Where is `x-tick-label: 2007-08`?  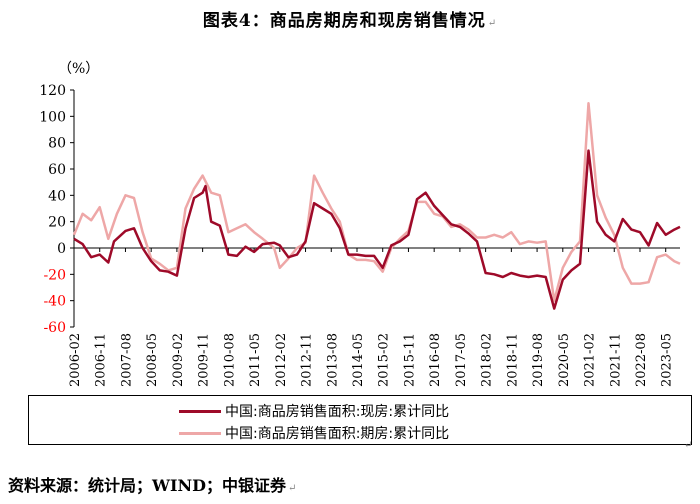
x-tick-label: 2007-08 is located at coordinates (126, 360).